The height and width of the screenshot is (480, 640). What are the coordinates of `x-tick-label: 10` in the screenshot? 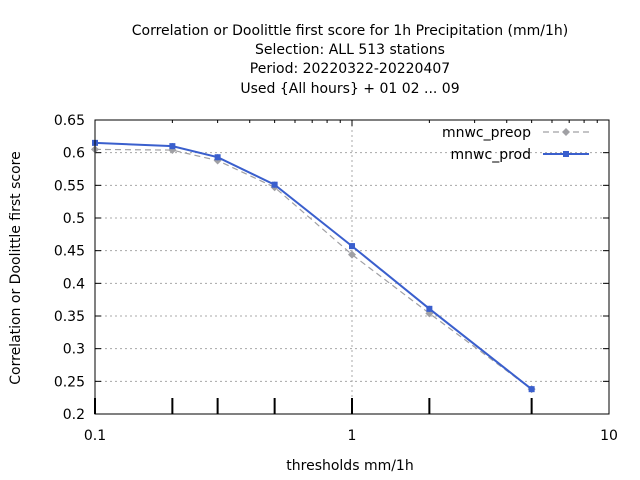 It's located at (609, 436).